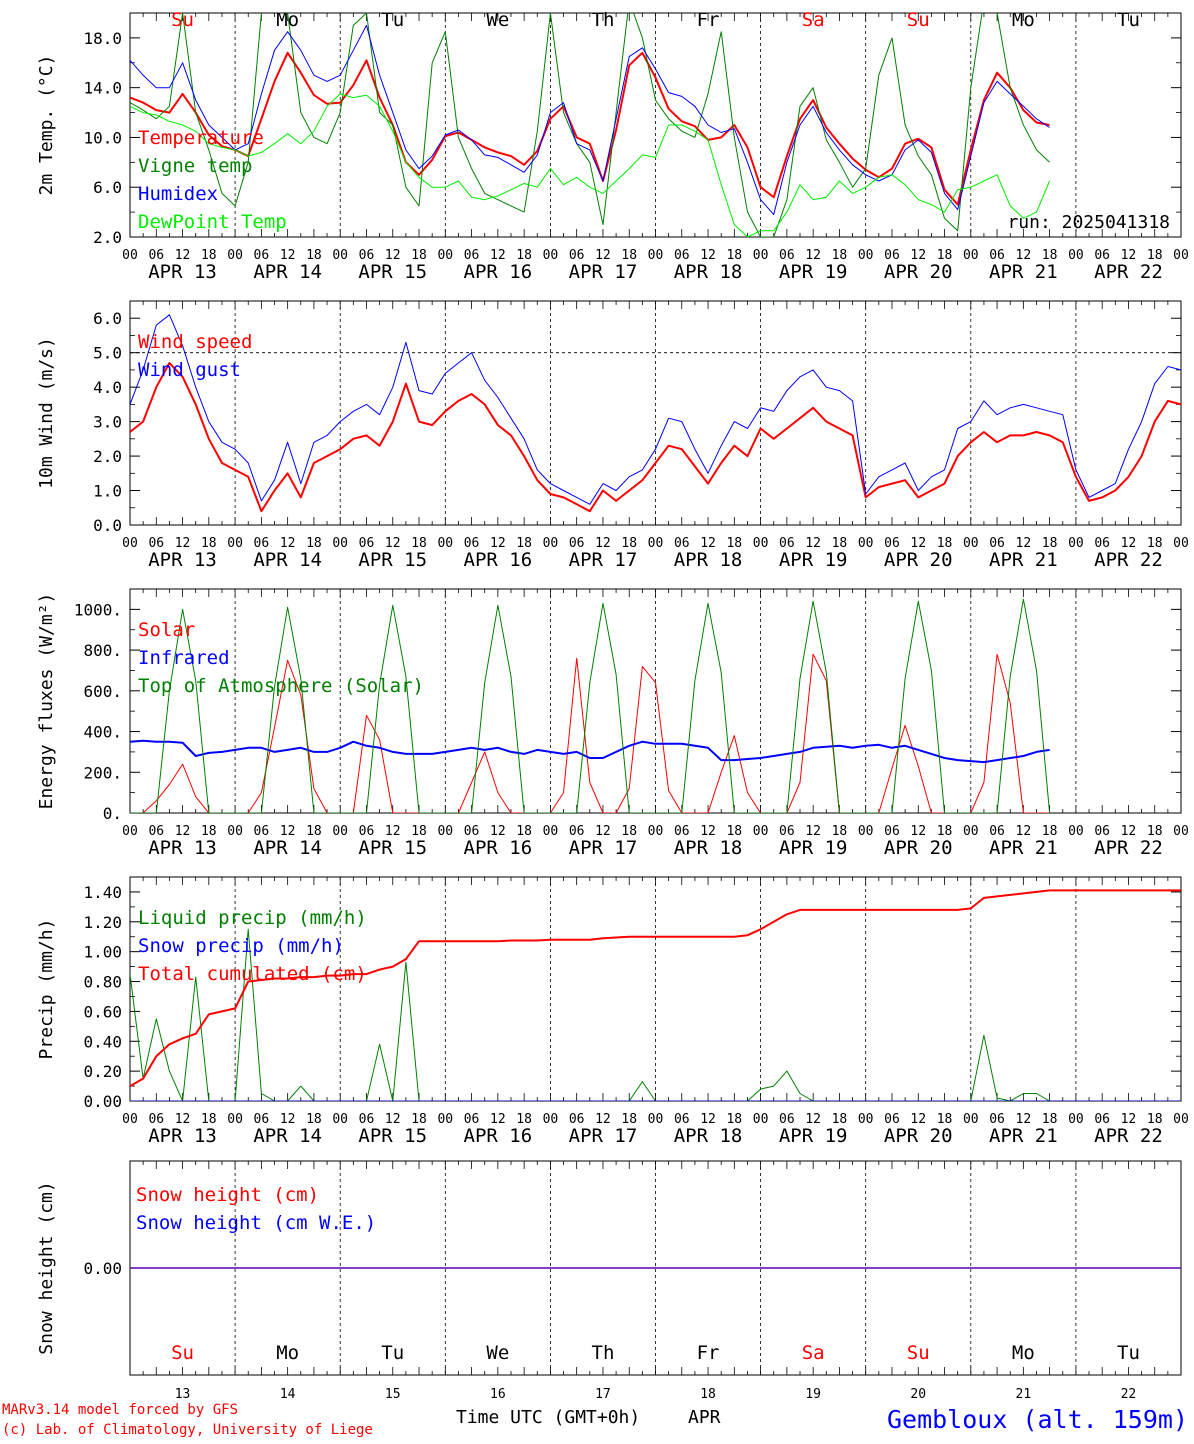  Describe the element at coordinates (708, 20) in the screenshot. I see `day-of-week-label: Fr` at that location.